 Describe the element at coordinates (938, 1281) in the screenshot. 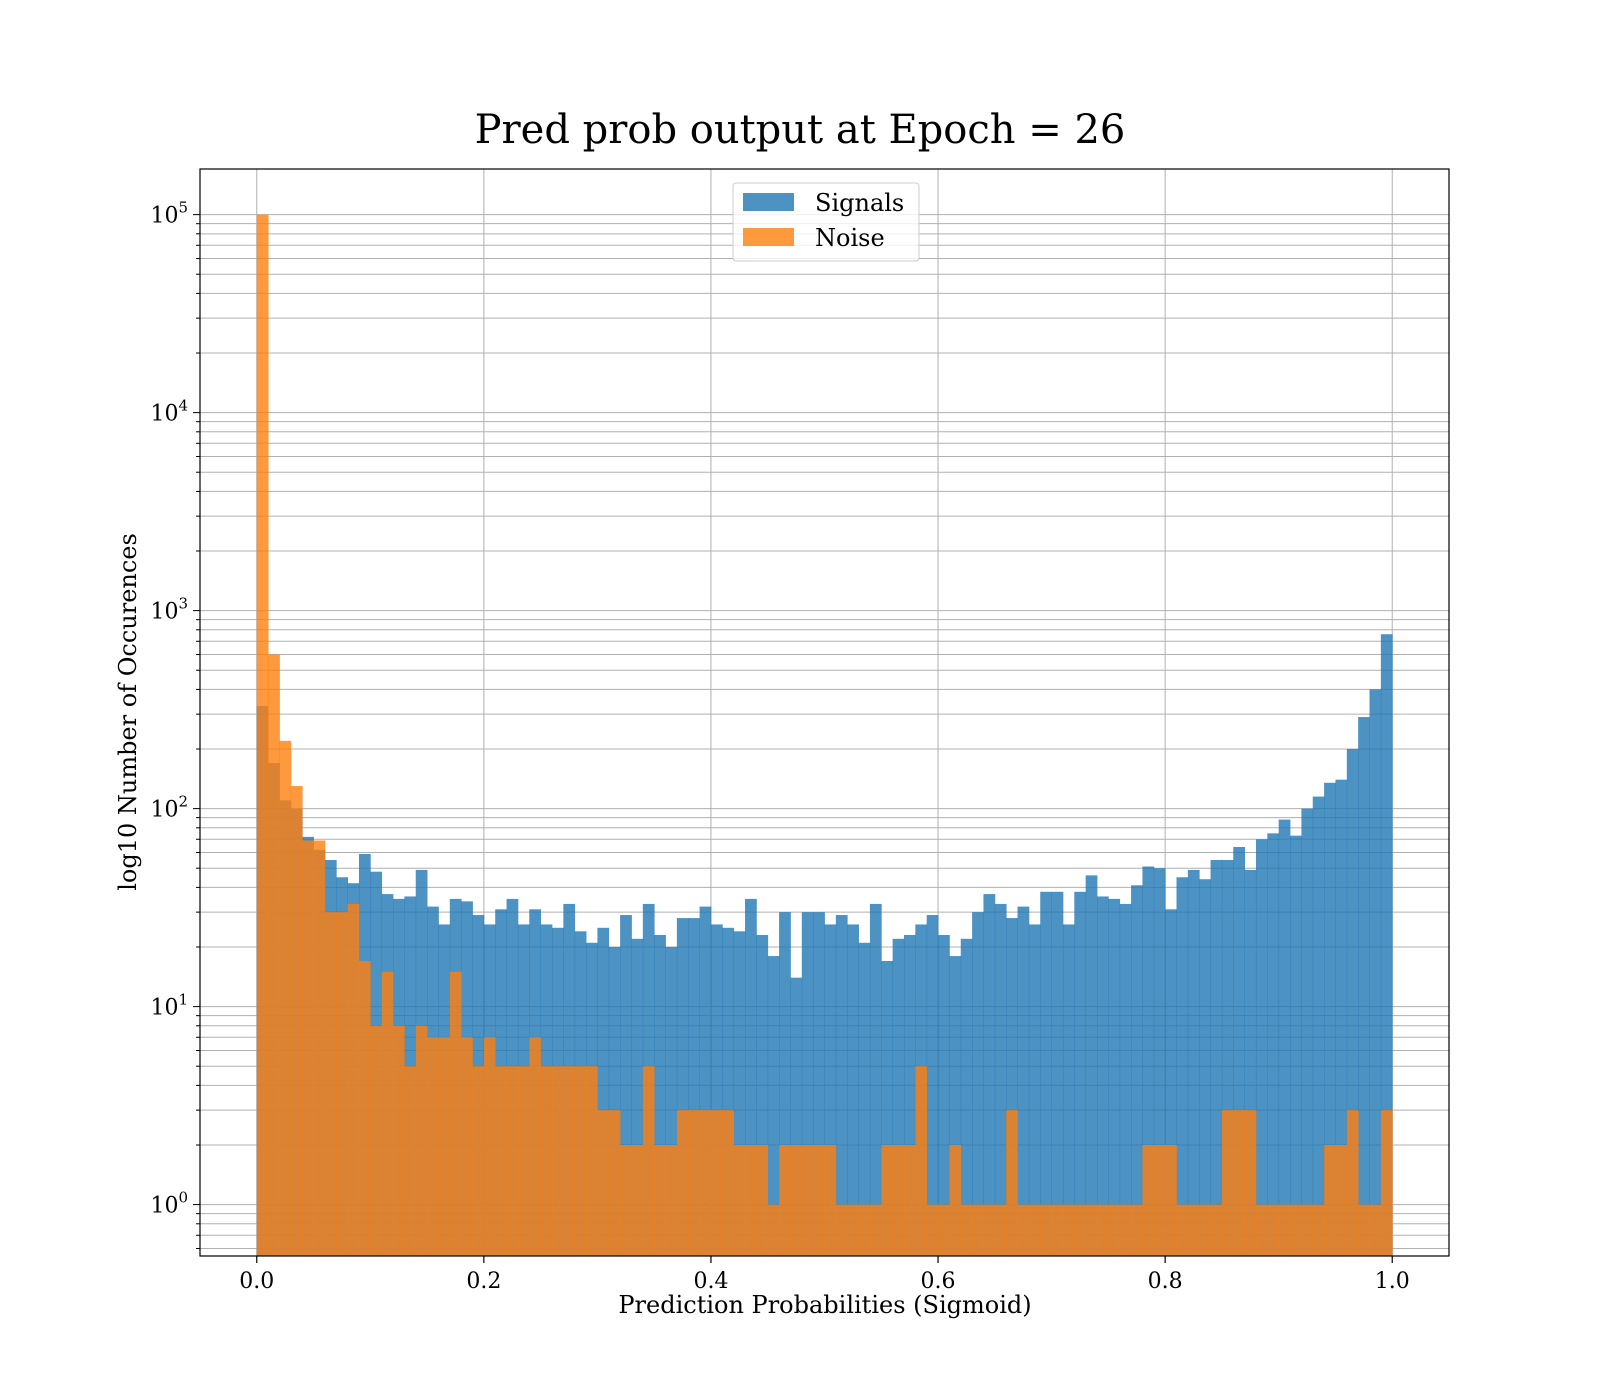

I see `x-tick-label: 0.6` at that location.